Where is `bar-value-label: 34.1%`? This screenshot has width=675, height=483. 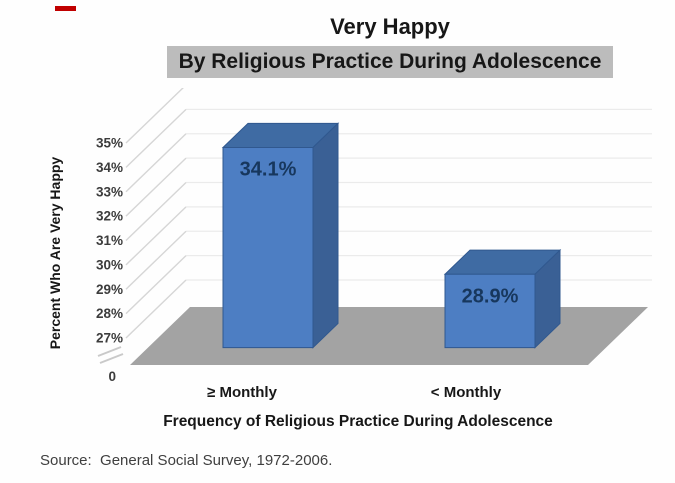
bar-value-label: 34.1% is located at coordinates (268, 170).